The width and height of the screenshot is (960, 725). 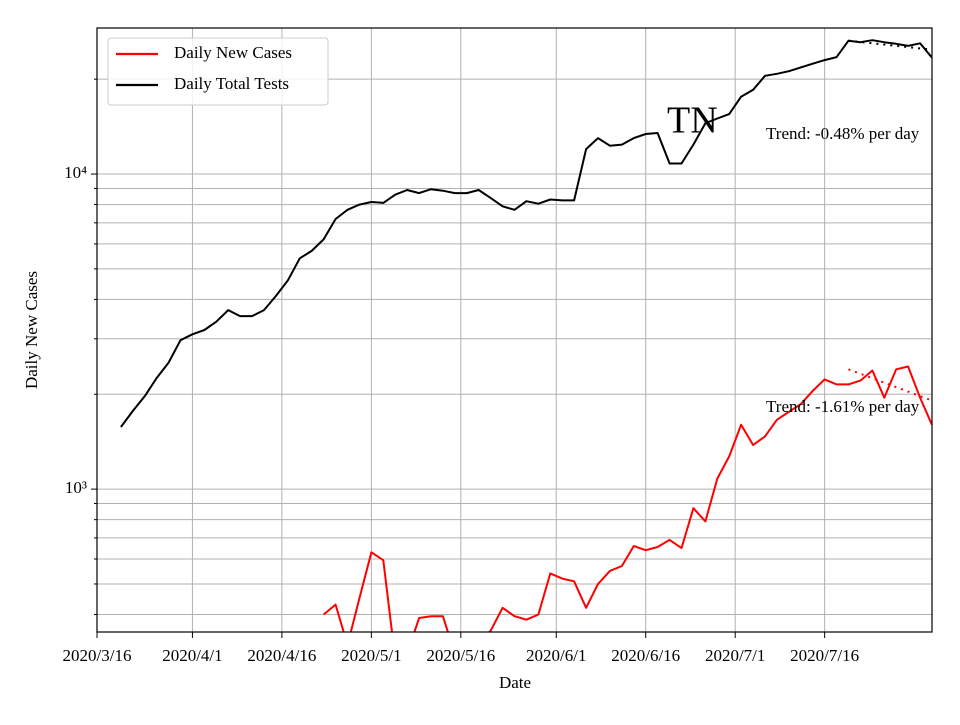 I want to click on legend-label: Daily Total Tests, so click(x=231, y=83).